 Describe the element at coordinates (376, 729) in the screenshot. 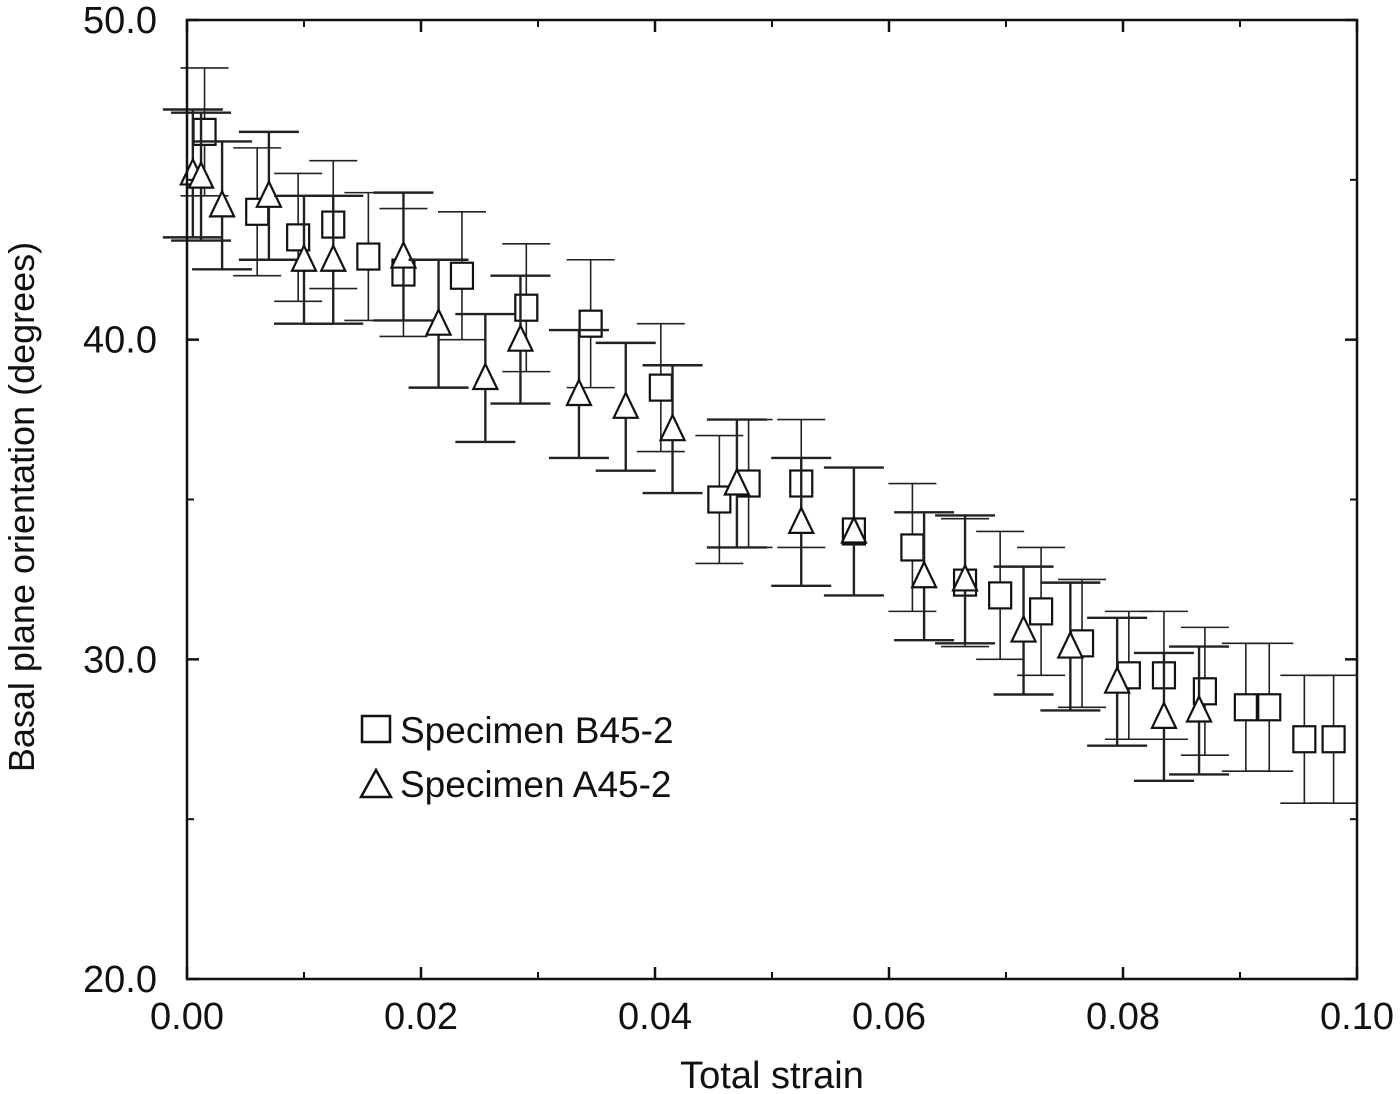

I see `legend-square-marker` at that location.